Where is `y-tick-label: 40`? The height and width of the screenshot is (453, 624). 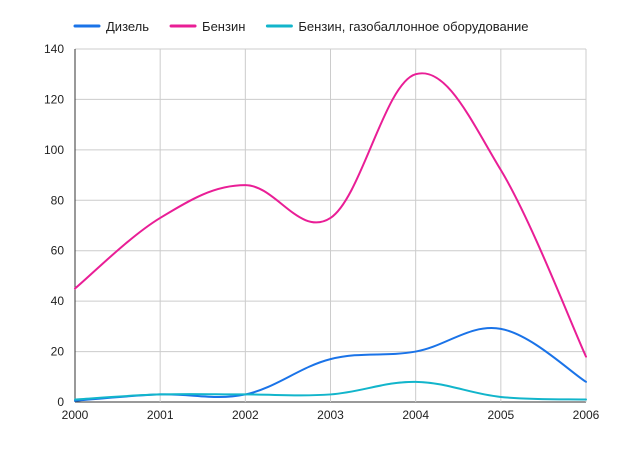
y-tick-label: 40 is located at coordinates (58, 301).